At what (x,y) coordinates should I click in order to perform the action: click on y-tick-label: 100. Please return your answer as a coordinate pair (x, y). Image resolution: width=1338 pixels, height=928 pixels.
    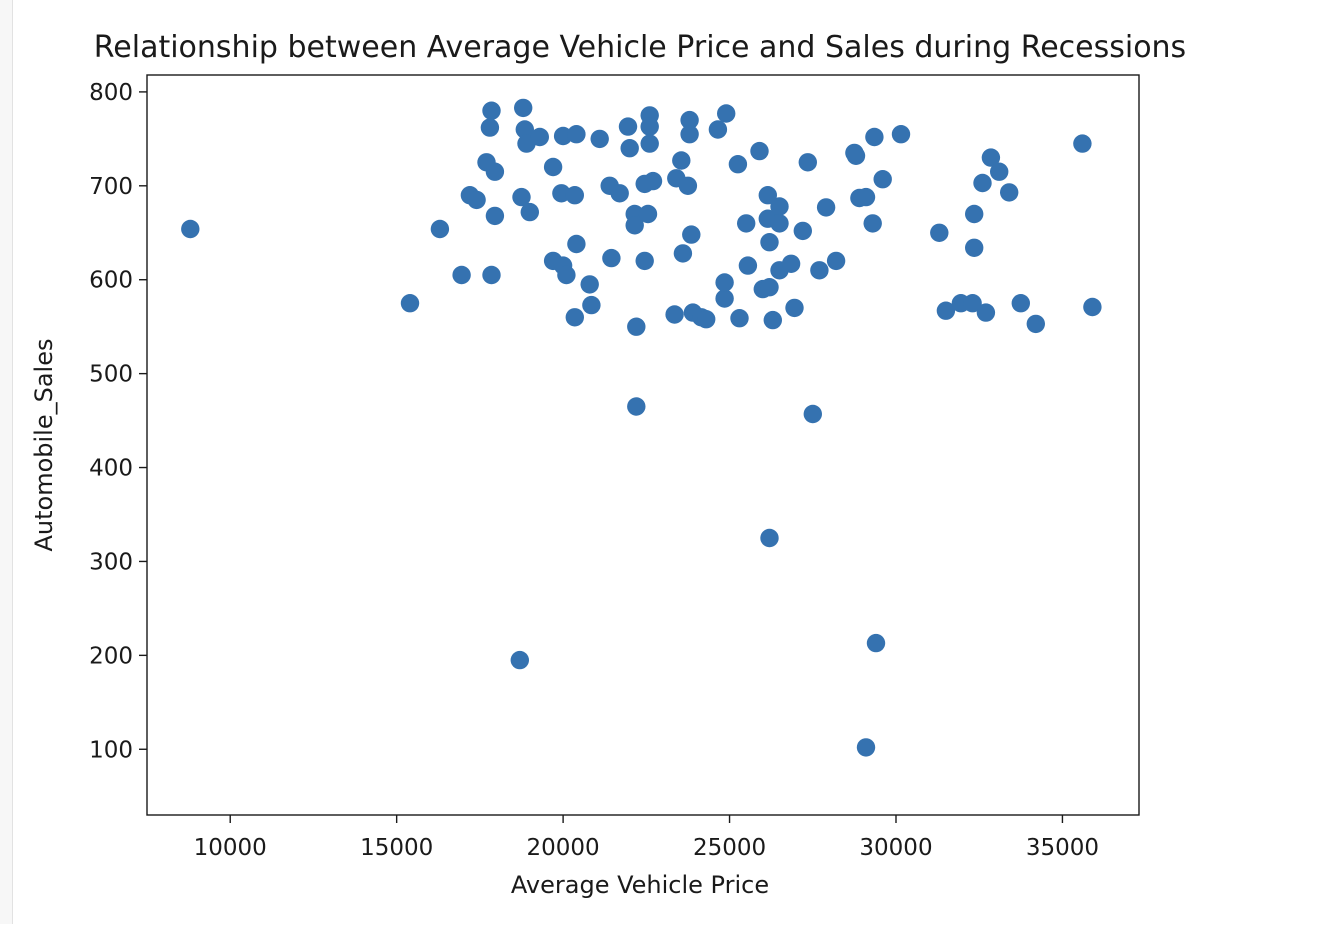
    Looking at the image, I should click on (111, 750).